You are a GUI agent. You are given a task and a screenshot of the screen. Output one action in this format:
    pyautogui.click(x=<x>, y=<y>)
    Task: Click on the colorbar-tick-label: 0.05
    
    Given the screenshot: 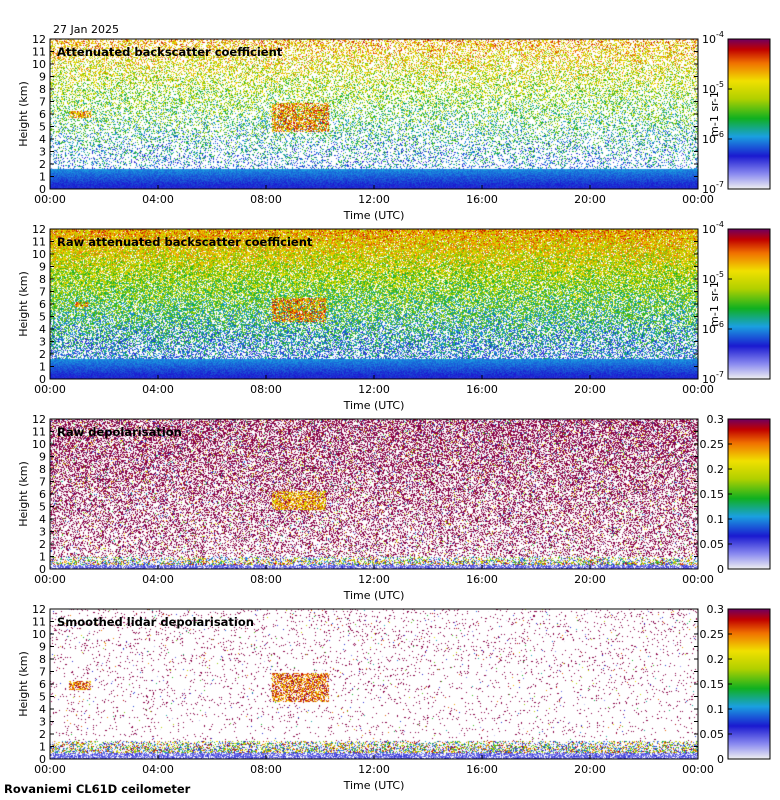 What is the action you would take?
    pyautogui.click(x=712, y=544)
    